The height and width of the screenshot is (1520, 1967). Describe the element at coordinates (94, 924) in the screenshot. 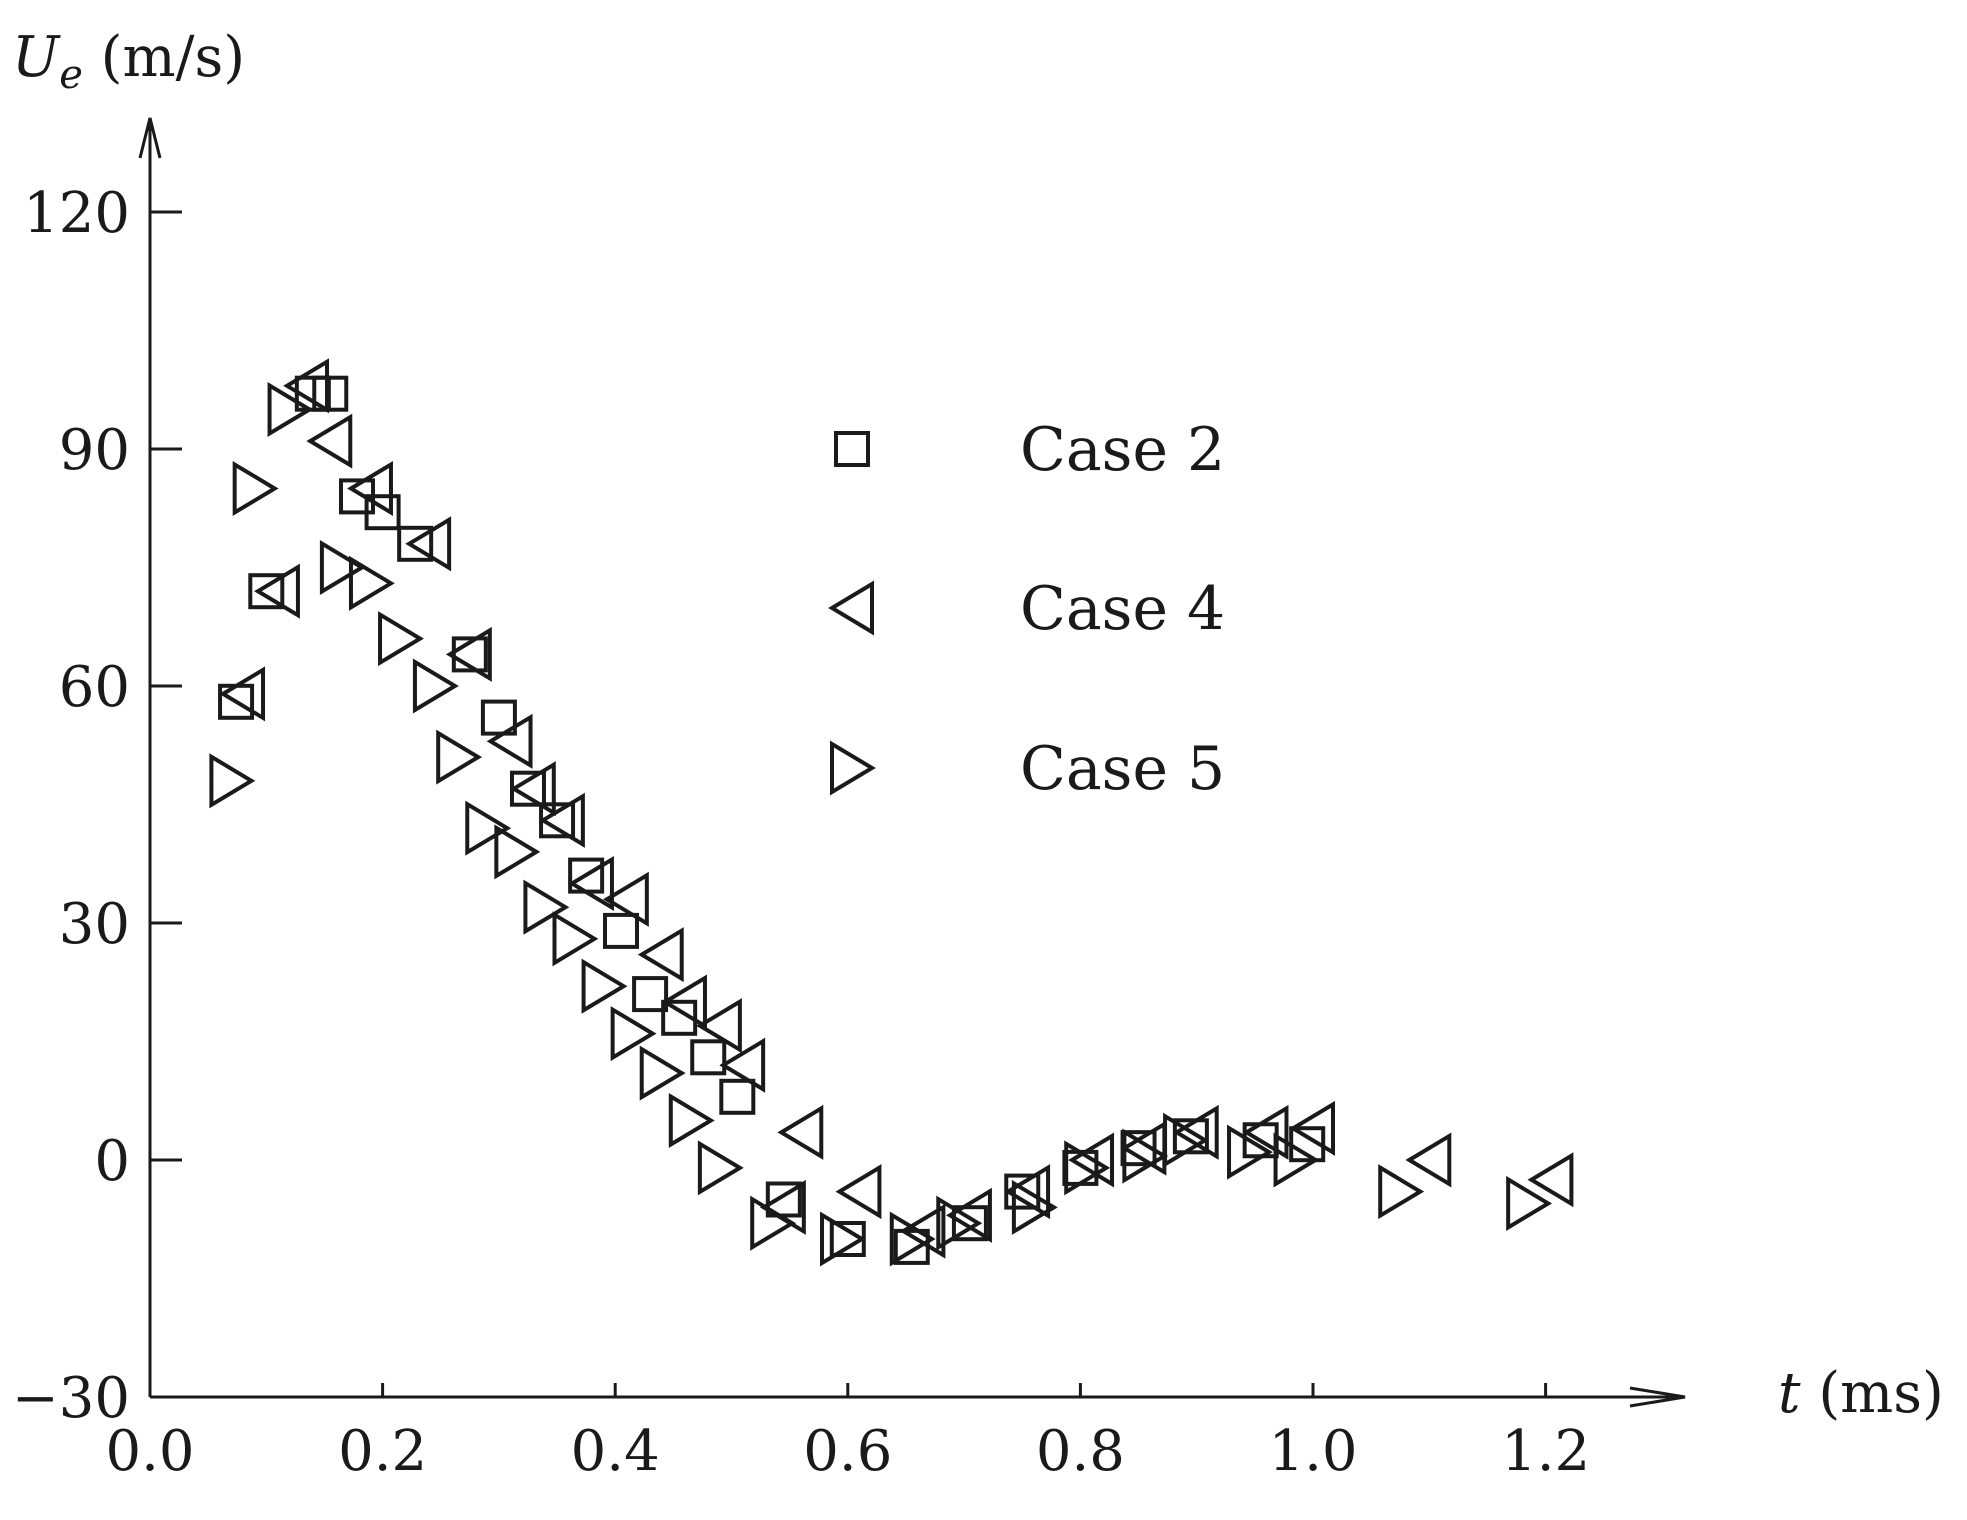

I see `y-tick-label: 30` at that location.